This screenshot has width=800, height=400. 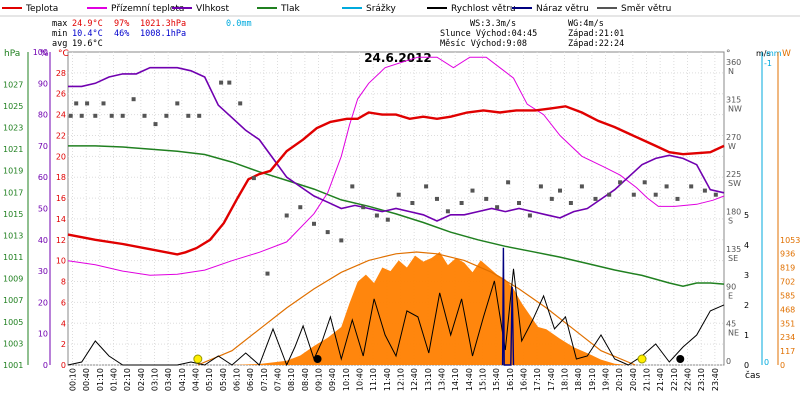 What do you see at coordinates (13, 214) in the screenshot?
I see `tick-label-hpa: 1015` at bounding box center [13, 214].